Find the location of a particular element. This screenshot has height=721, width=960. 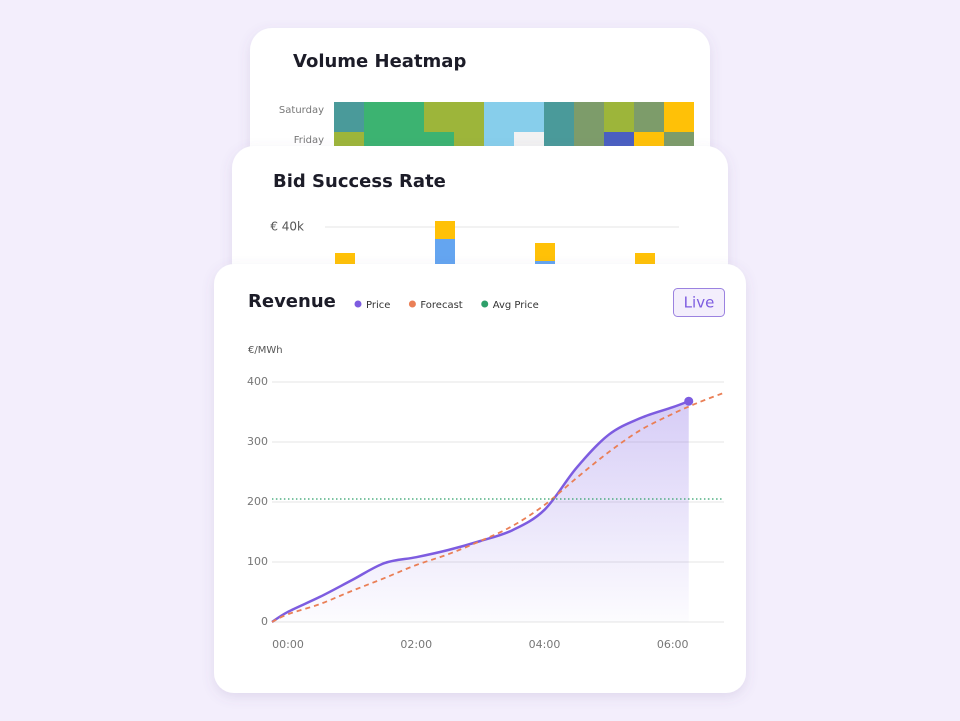

live-label: Live is located at coordinates (699, 303).